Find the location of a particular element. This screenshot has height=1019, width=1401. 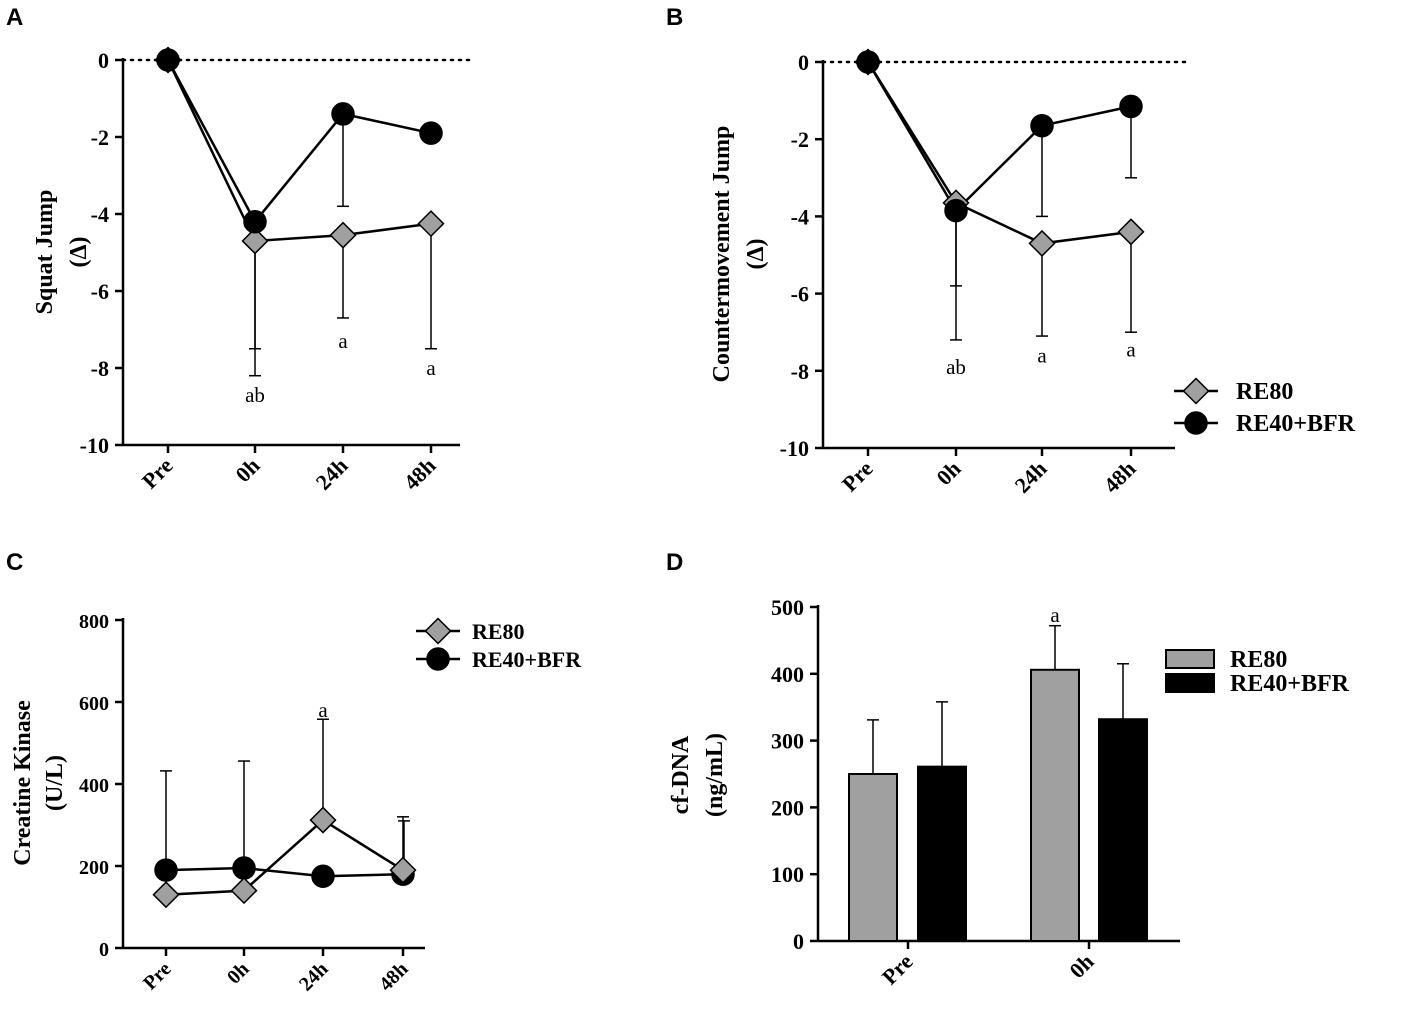

panel-a-xtick-label-24h: 24h is located at coordinates (332, 474).